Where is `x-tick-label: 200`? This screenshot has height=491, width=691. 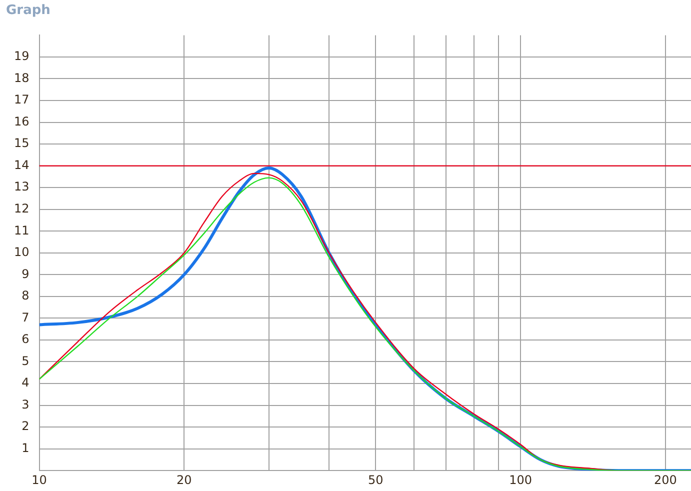 x-tick-label: 200 is located at coordinates (665, 479).